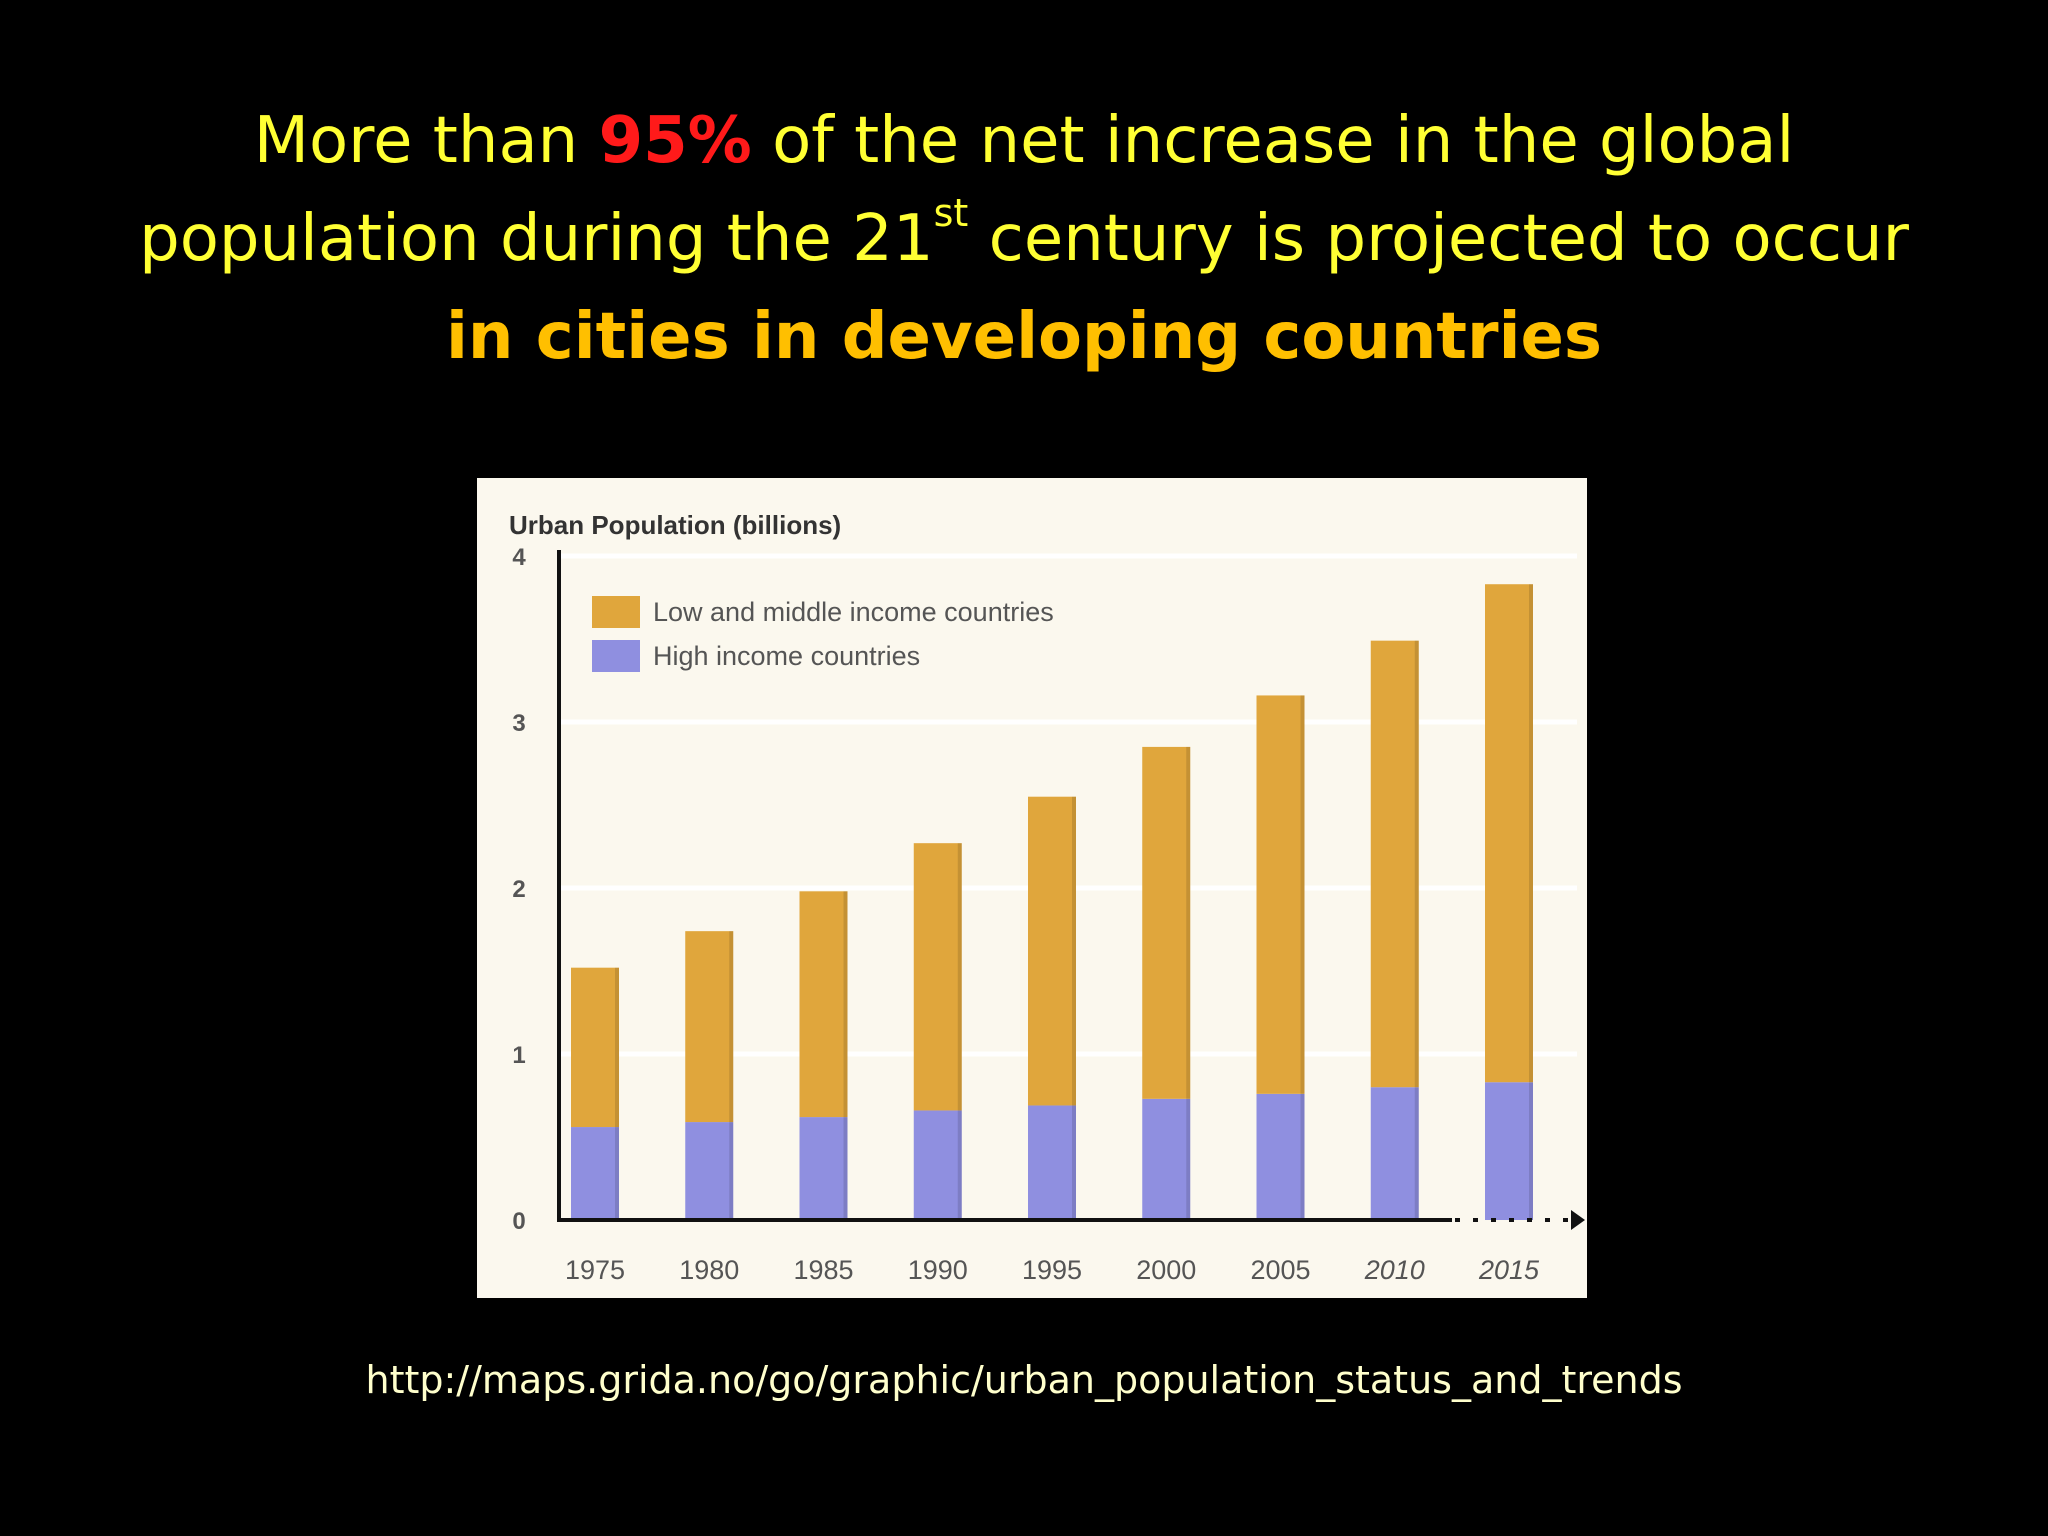 This screenshot has height=1536, width=2048. Describe the element at coordinates (1416, 1153) in the screenshot. I see `bar-edge-high-income-2010` at that location.